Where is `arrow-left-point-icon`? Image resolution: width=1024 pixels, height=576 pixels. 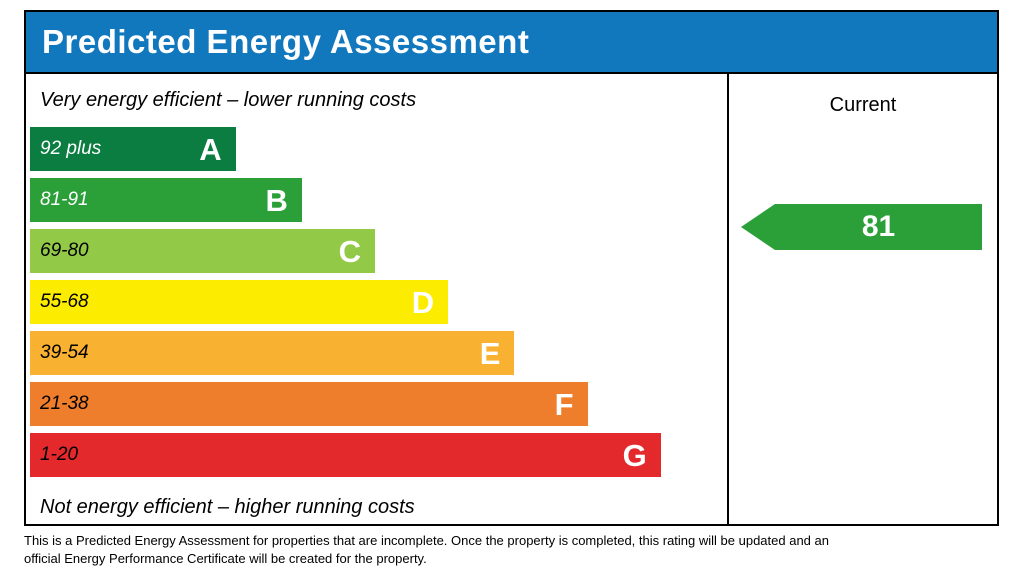
arrow-left-point-icon is located at coordinates (758, 227).